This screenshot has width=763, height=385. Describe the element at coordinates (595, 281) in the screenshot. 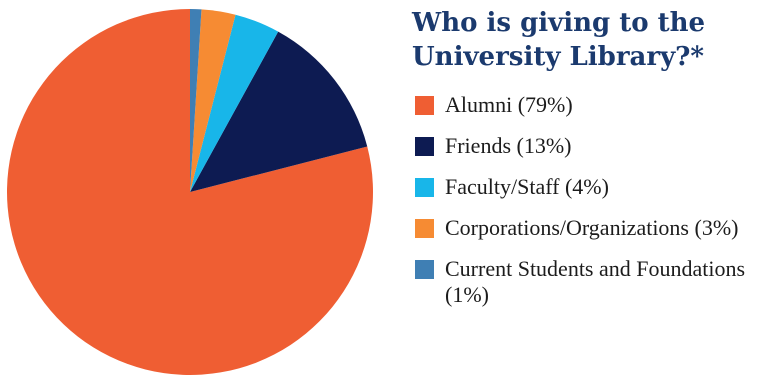

I see `legend-label-current-students: Current Students and Foundations (1%)` at that location.